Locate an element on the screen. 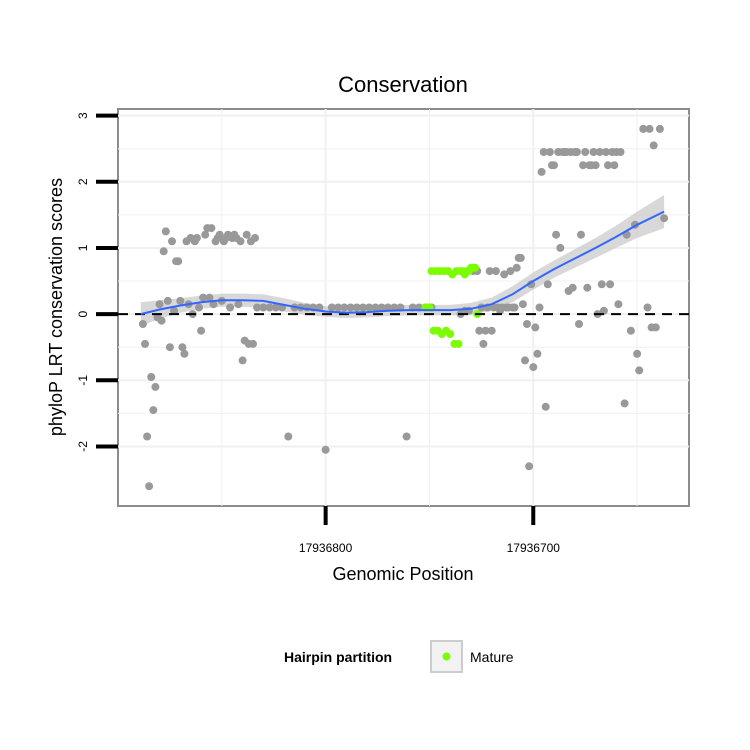 The height and width of the screenshot is (750, 750). y-tick-label: 1 is located at coordinates (83, 247).